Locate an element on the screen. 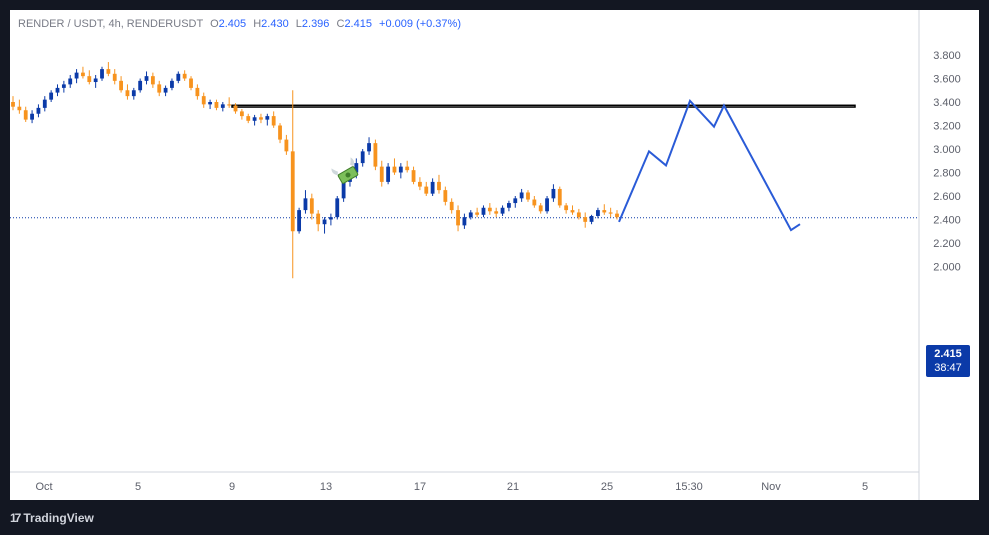 Image resolution: width=989 pixels, height=535 pixels. projection-path is located at coordinates (709, 165).